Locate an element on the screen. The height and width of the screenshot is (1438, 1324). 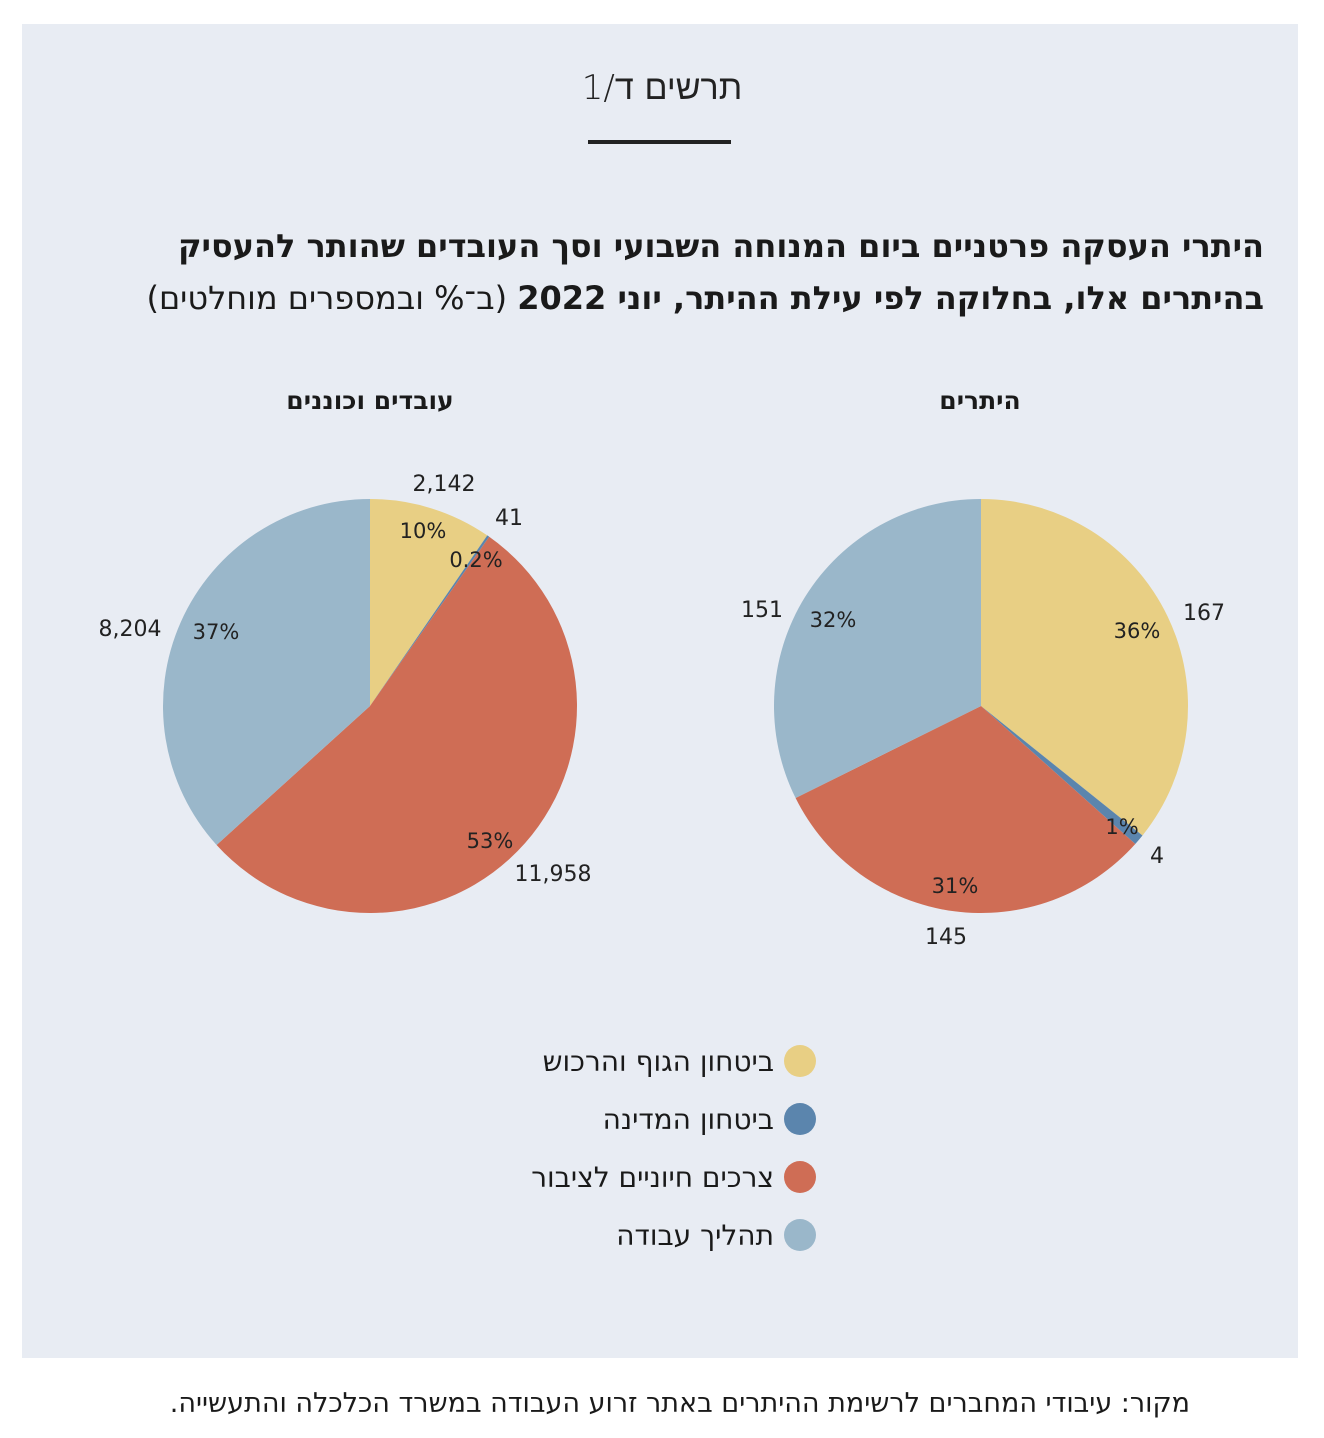
pie-value-label-workers-body-property: 2,142 is located at coordinates (444, 484).